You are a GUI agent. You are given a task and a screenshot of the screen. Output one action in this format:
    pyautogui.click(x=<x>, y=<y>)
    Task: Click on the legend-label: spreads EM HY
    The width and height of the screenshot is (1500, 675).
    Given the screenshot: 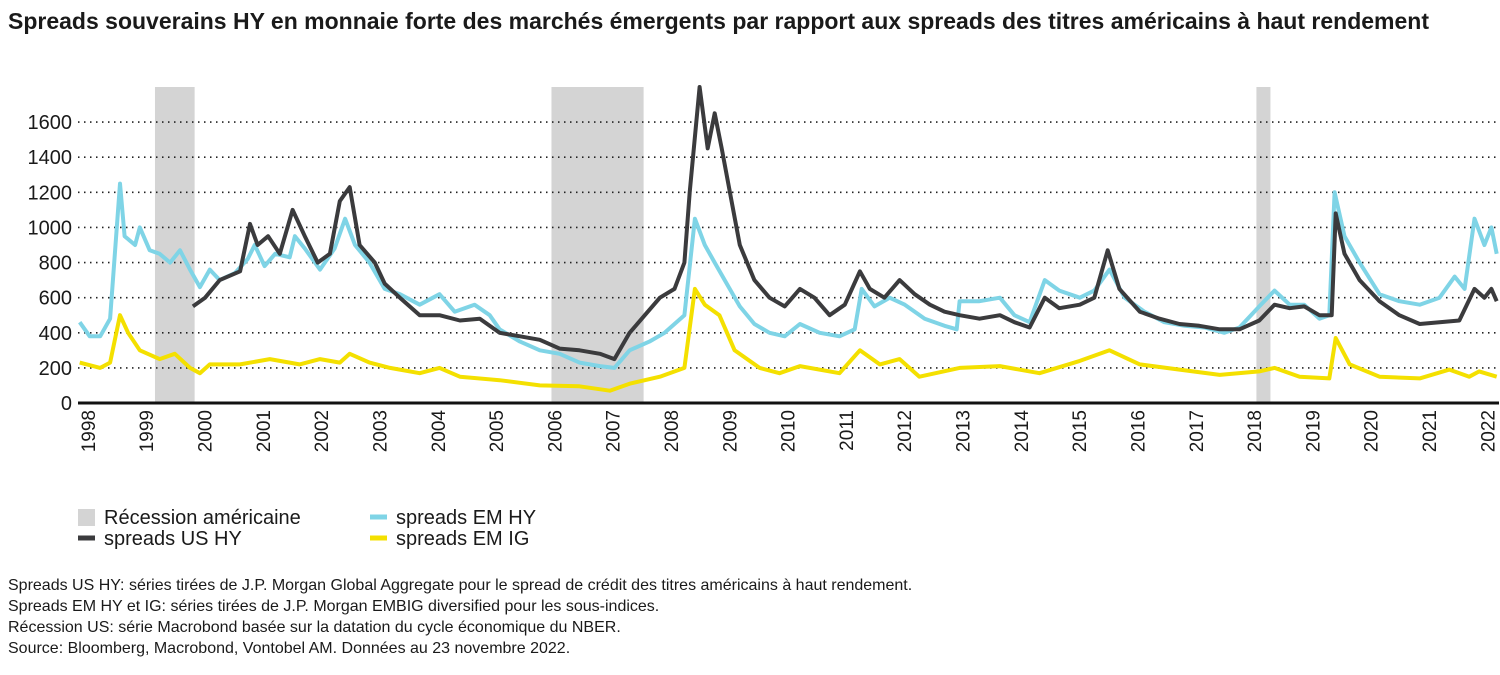 What is the action you would take?
    pyautogui.click(x=466, y=518)
    